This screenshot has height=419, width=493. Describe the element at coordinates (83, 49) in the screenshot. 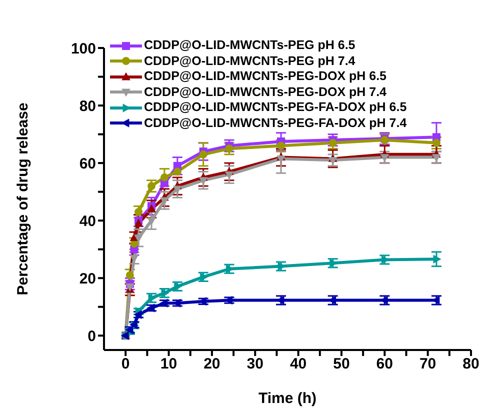

I see `y-tick-label: 100` at that location.